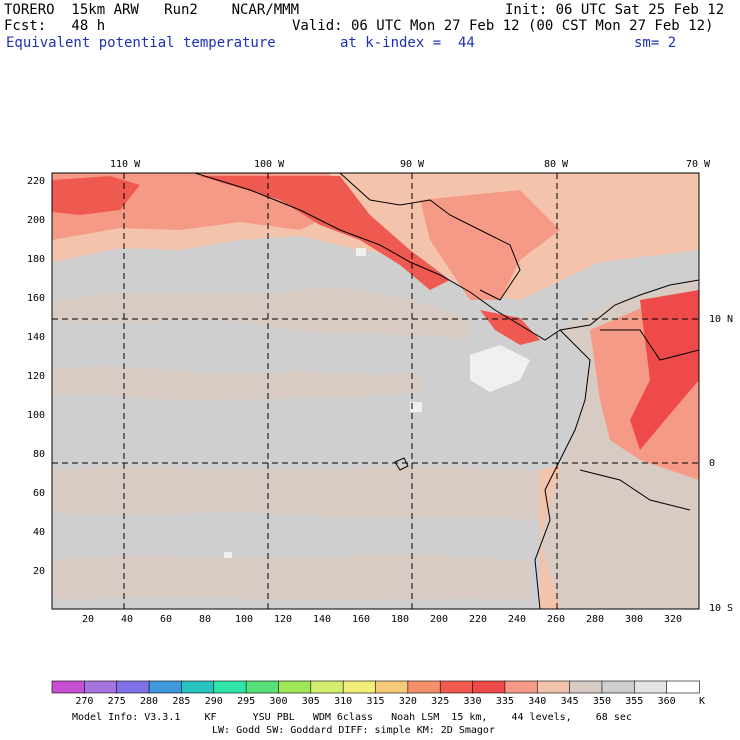 This screenshot has height=740, width=740. What do you see at coordinates (472, 701) in the screenshot?
I see `colorbar-level-label: 330` at bounding box center [472, 701].